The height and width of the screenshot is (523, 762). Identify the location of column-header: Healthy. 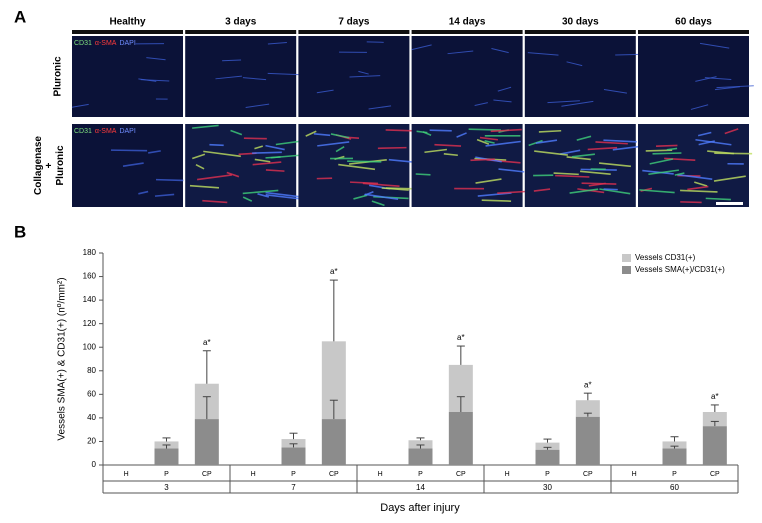
(127, 22).